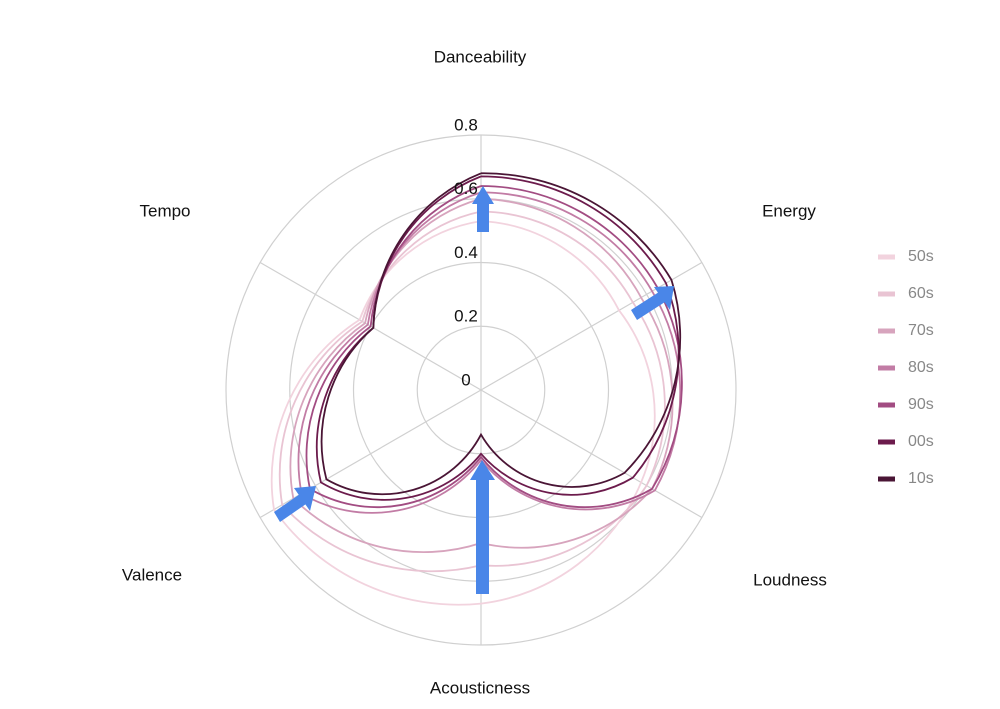 The image size is (1000, 709). I want to click on legend-label: 50s, so click(921, 256).